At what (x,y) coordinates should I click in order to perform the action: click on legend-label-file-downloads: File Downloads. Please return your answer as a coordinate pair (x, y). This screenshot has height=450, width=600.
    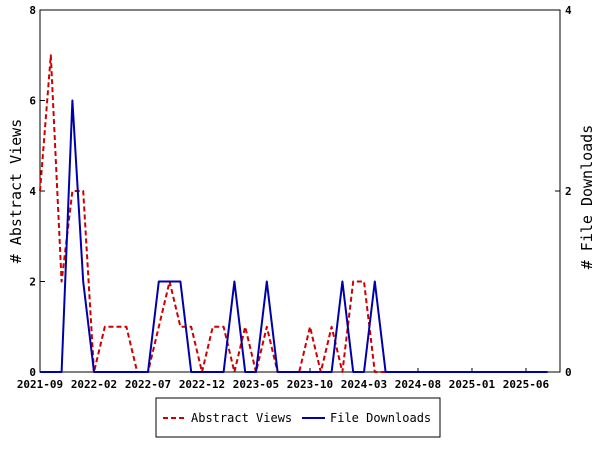
    Looking at the image, I should click on (380, 418).